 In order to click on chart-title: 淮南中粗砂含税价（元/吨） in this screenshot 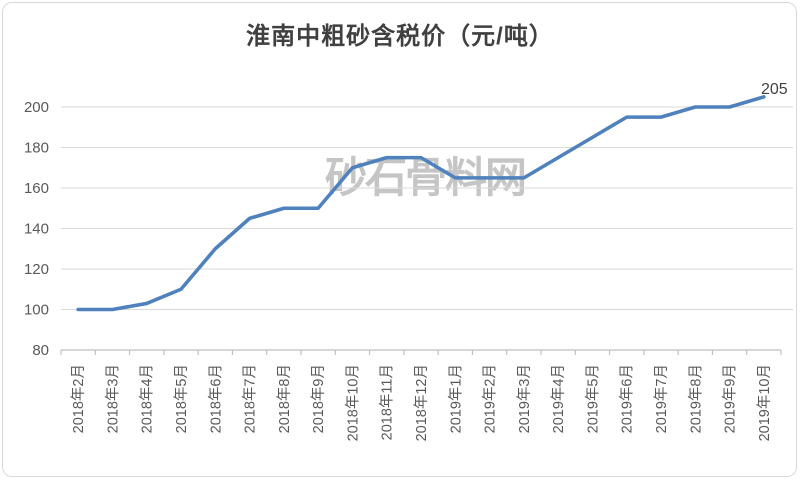, I will do `click(400, 36)`.